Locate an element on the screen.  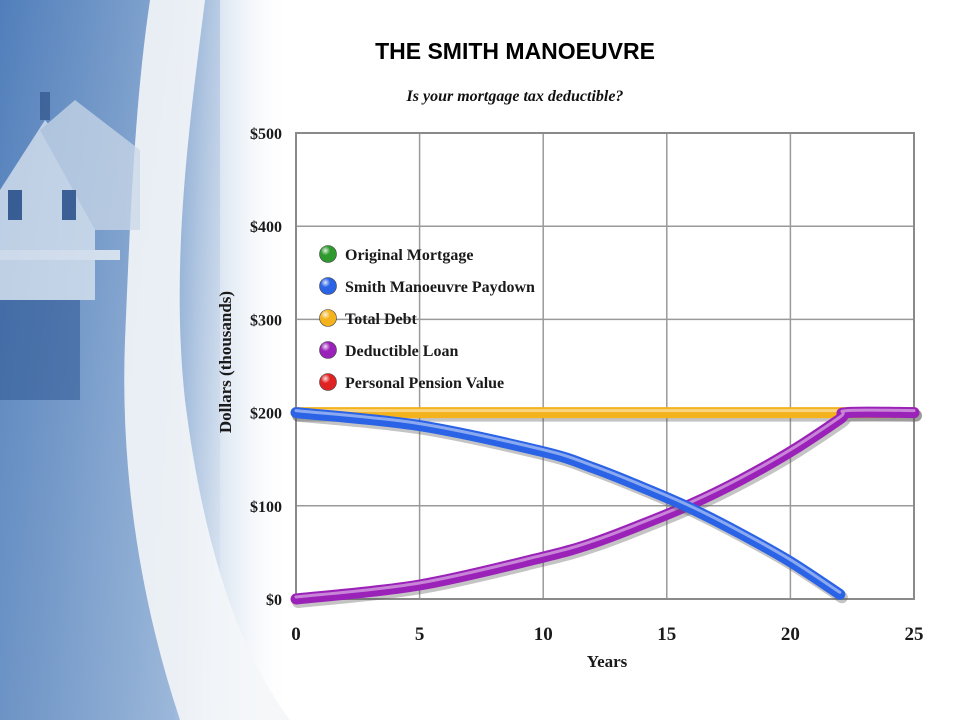
legend-label: Original Mortgage is located at coordinates (409, 255).